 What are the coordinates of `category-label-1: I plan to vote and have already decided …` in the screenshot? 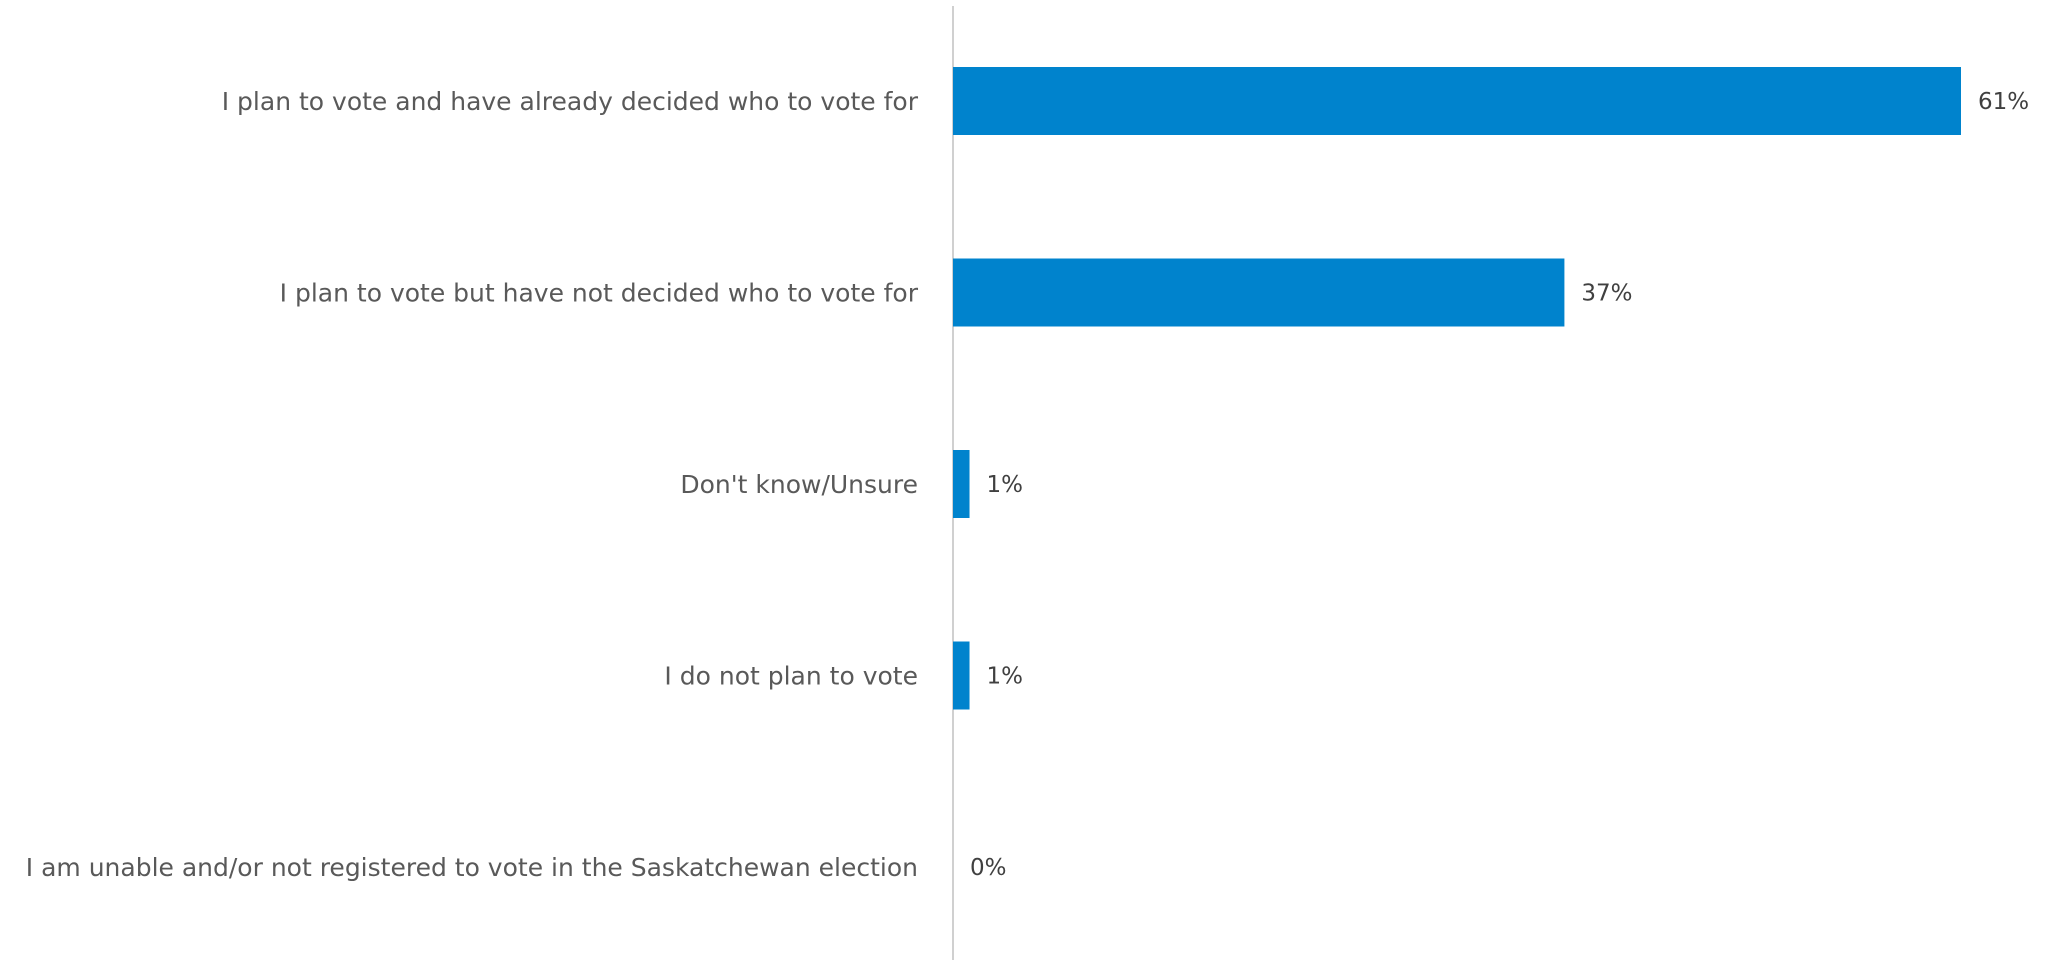 It's located at (570, 101).